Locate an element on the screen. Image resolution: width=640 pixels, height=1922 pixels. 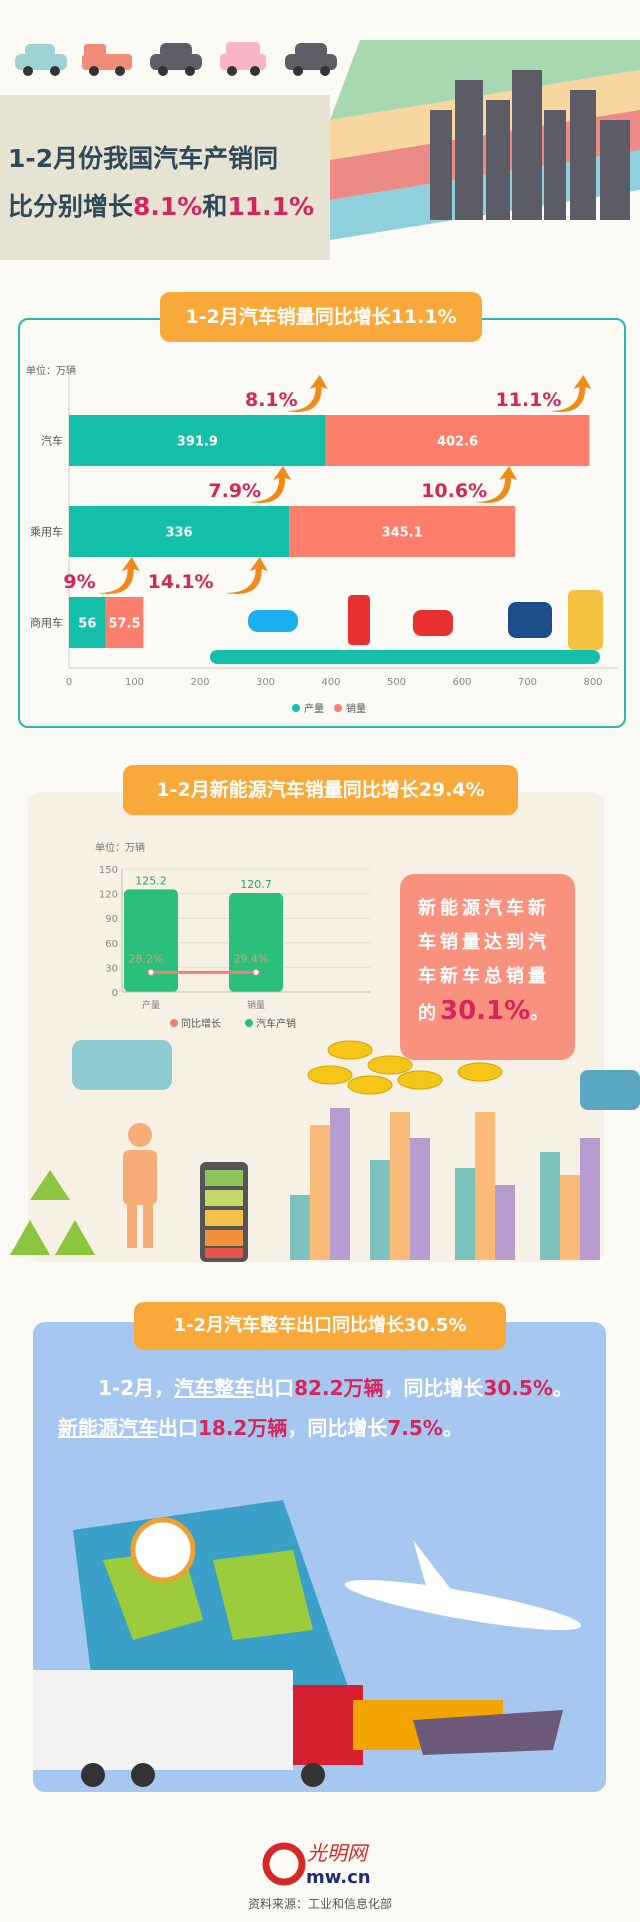
value-label: 402.6 is located at coordinates (457, 442).